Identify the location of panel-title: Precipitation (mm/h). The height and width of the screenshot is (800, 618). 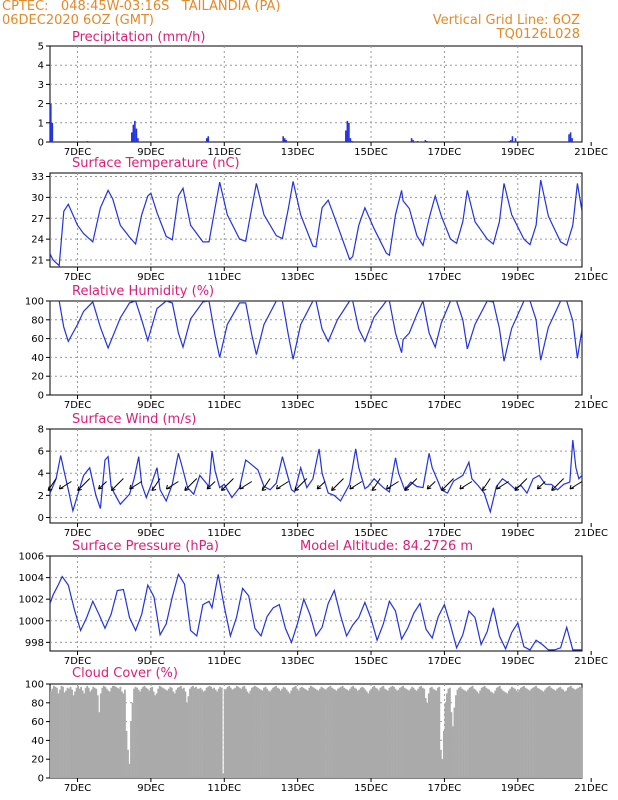
(138, 37).